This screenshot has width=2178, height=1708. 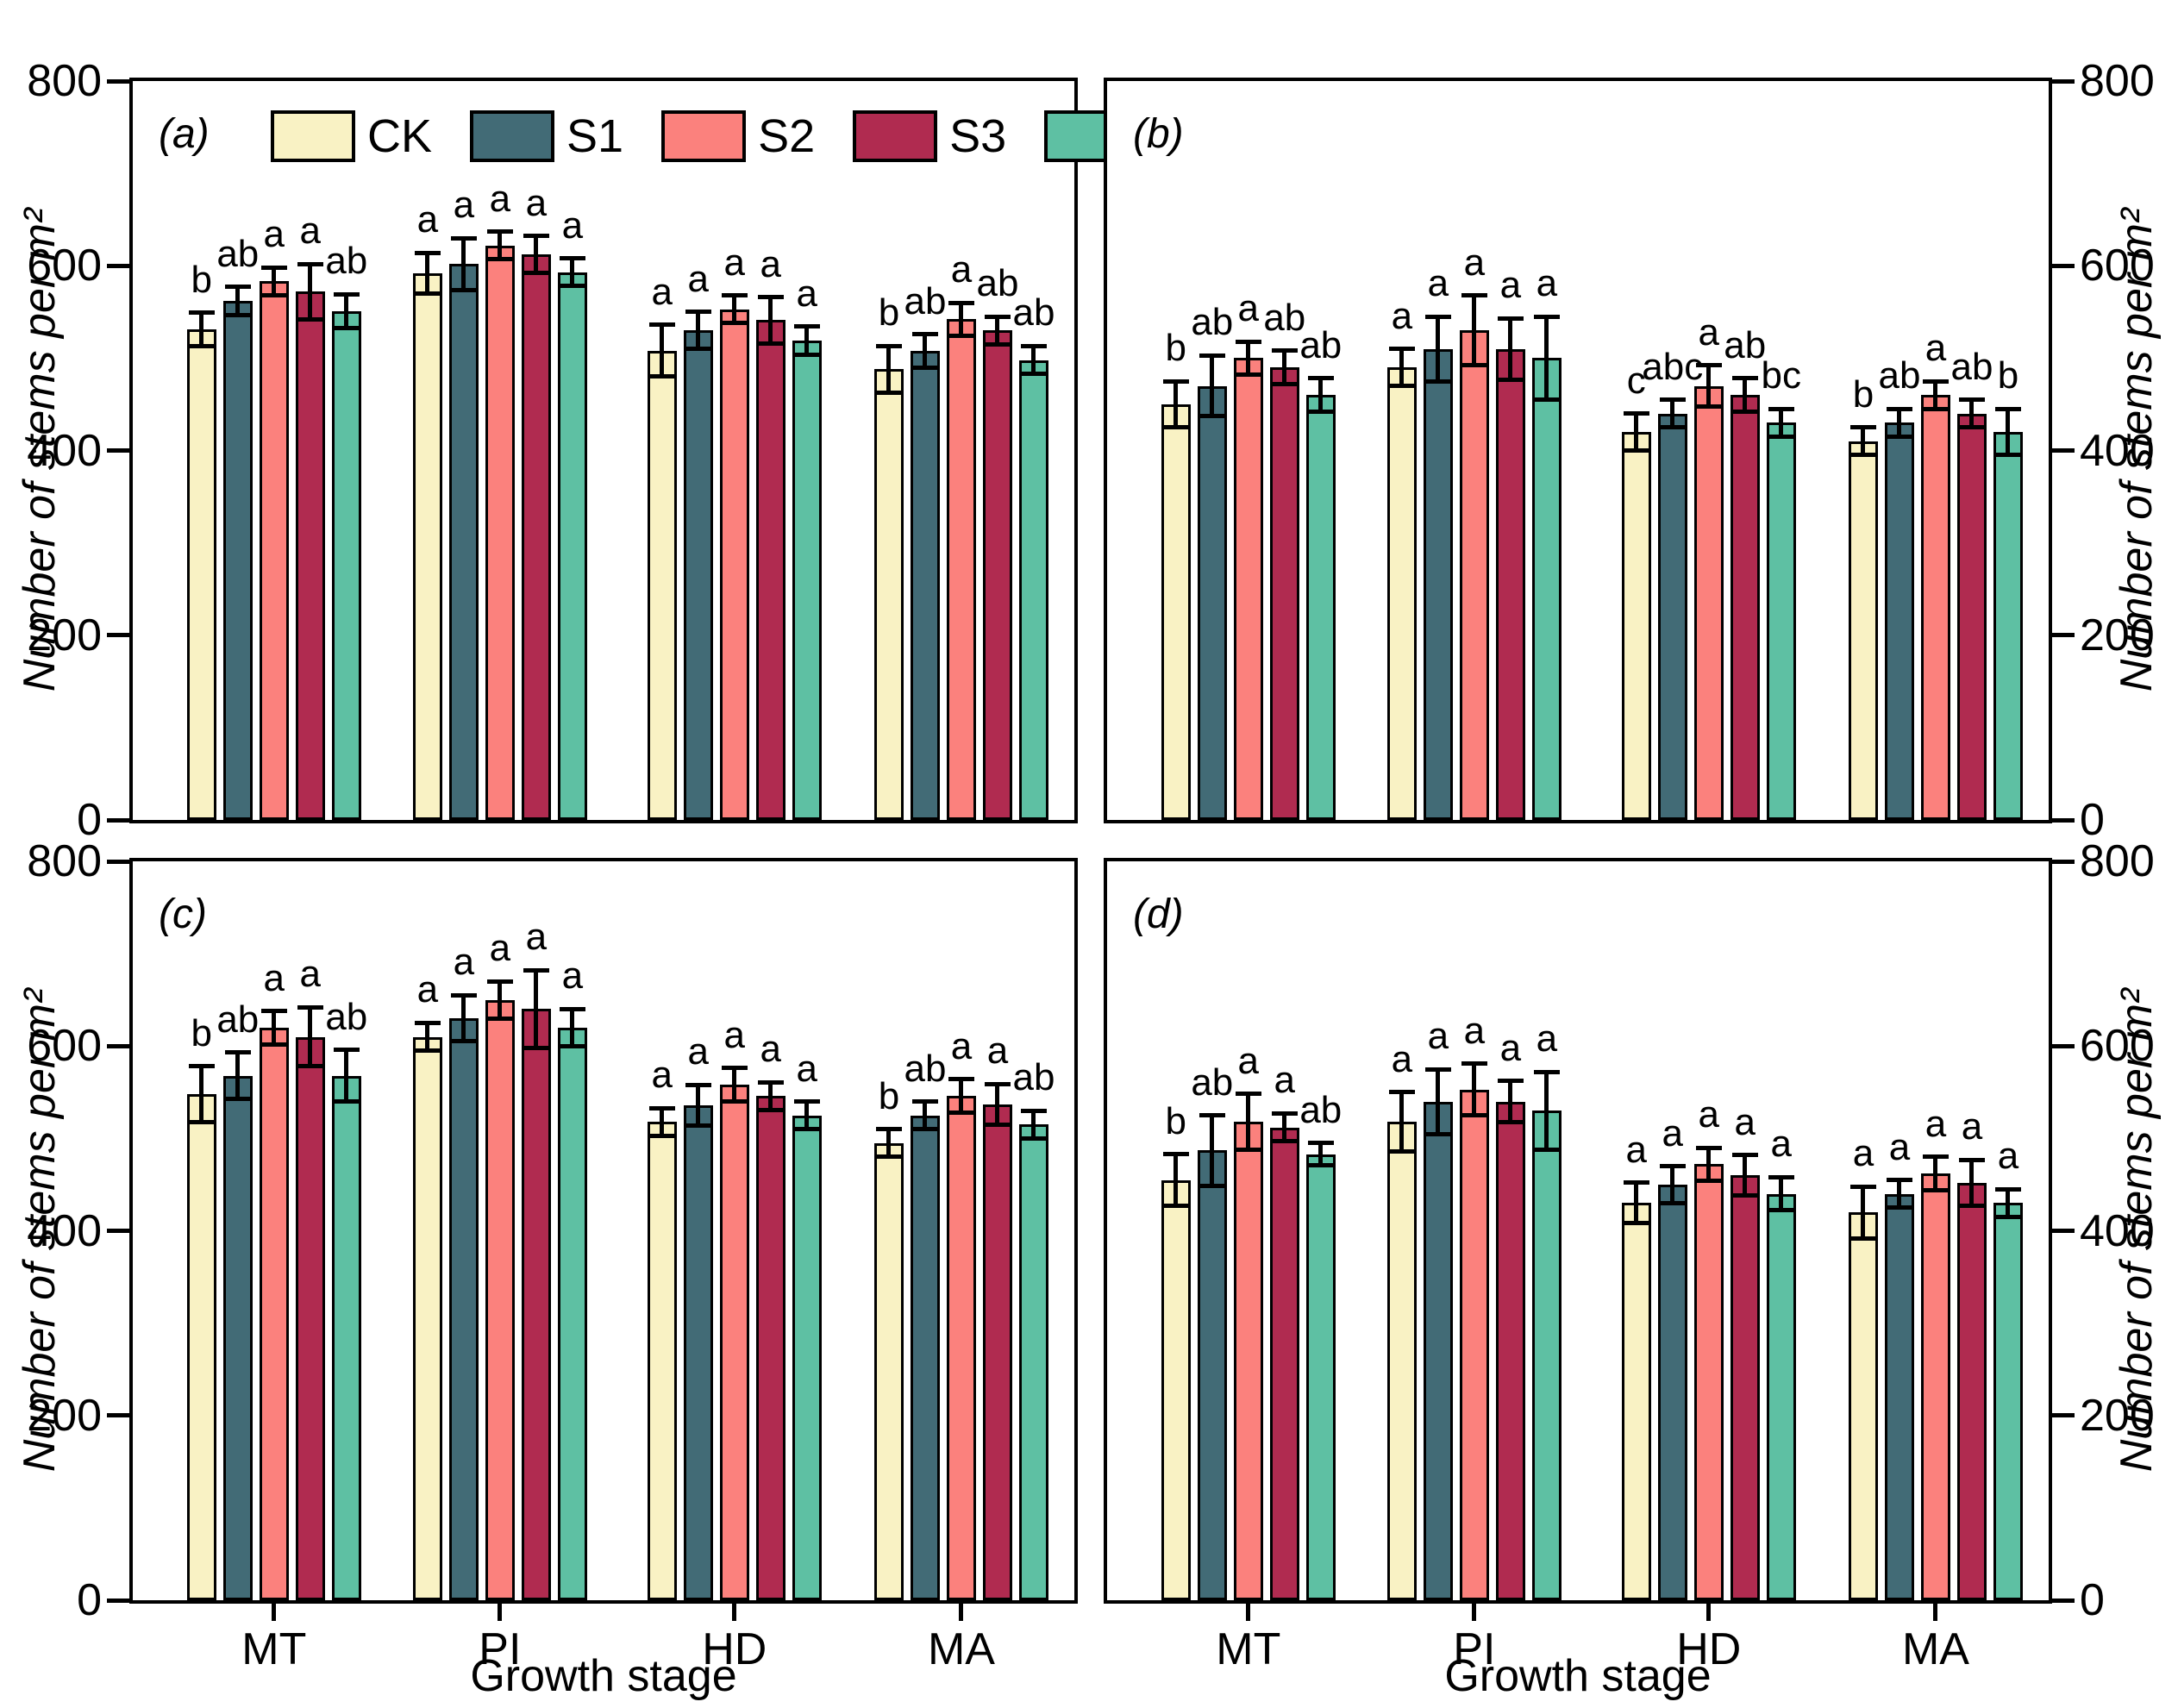 What do you see at coordinates (2009, 432) in the screenshot?
I see `error-bar-MA-S4` at bounding box center [2009, 432].